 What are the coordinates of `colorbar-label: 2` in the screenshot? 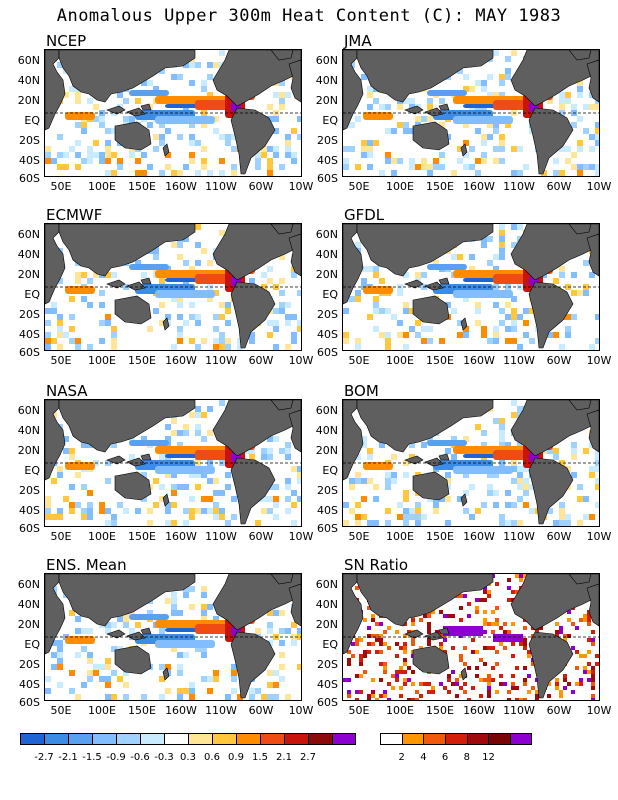 It's located at (401, 757).